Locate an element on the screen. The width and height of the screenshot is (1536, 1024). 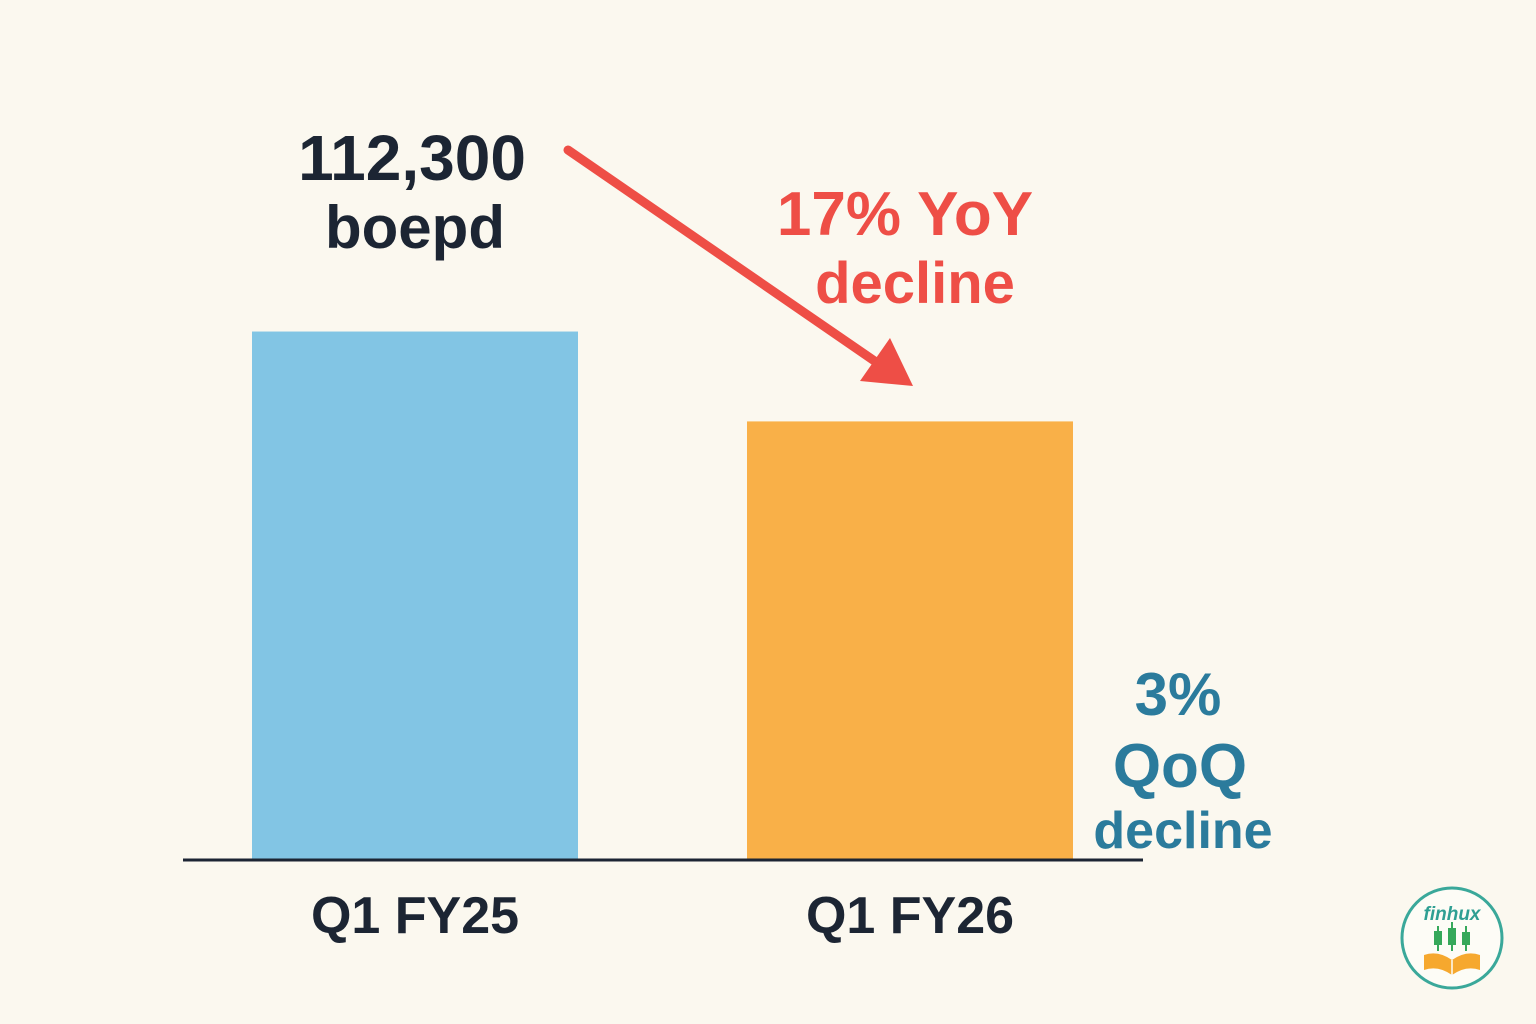
bar-q1-fy26 is located at coordinates (910, 640).